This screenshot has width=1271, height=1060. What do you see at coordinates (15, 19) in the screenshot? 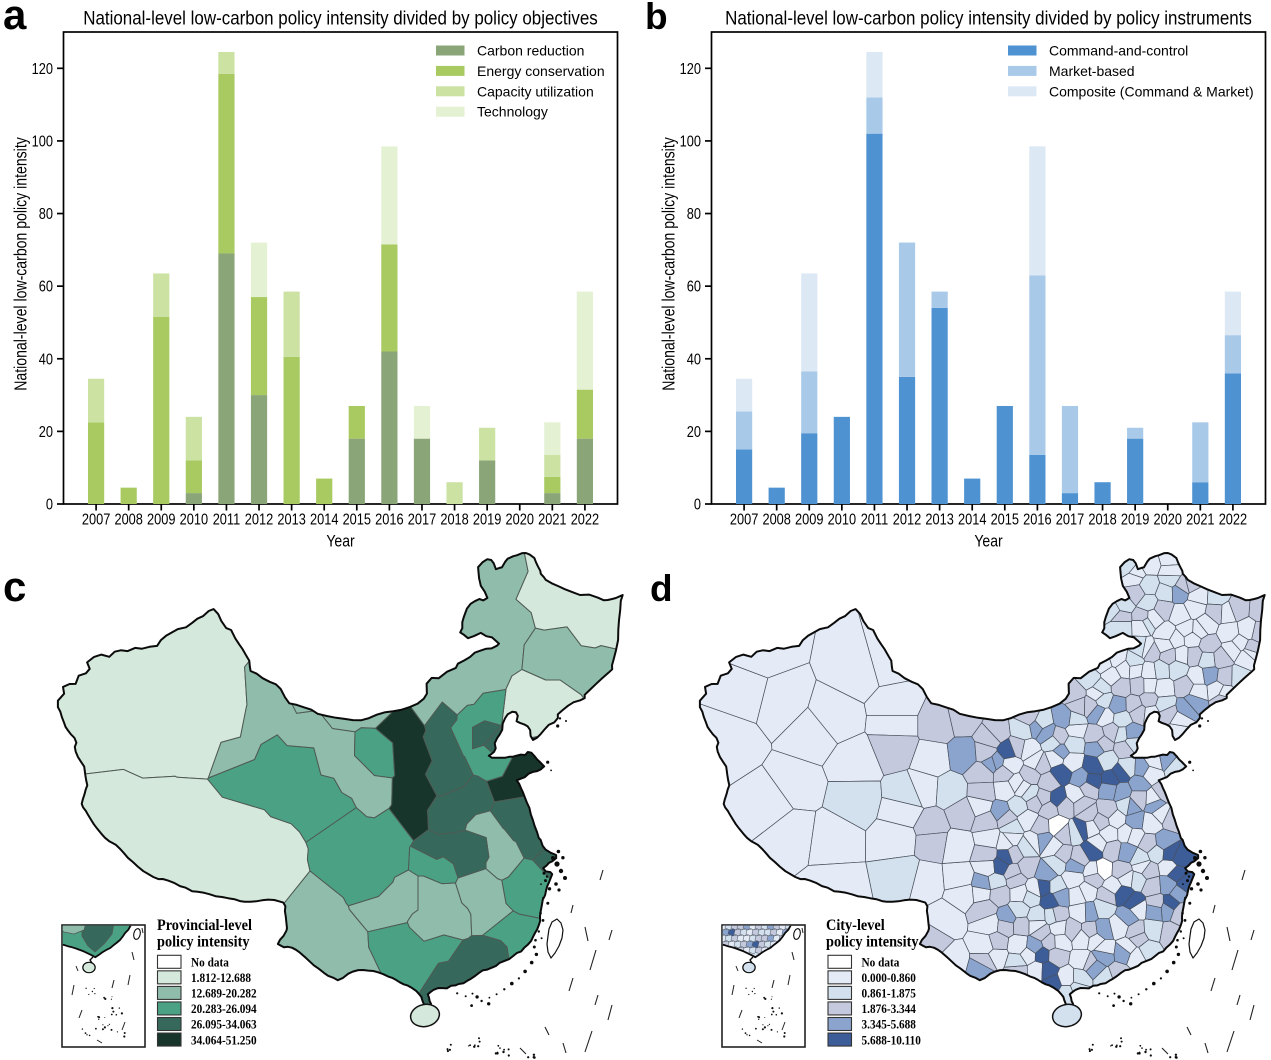
I see `svg-text: a` at bounding box center [15, 19].